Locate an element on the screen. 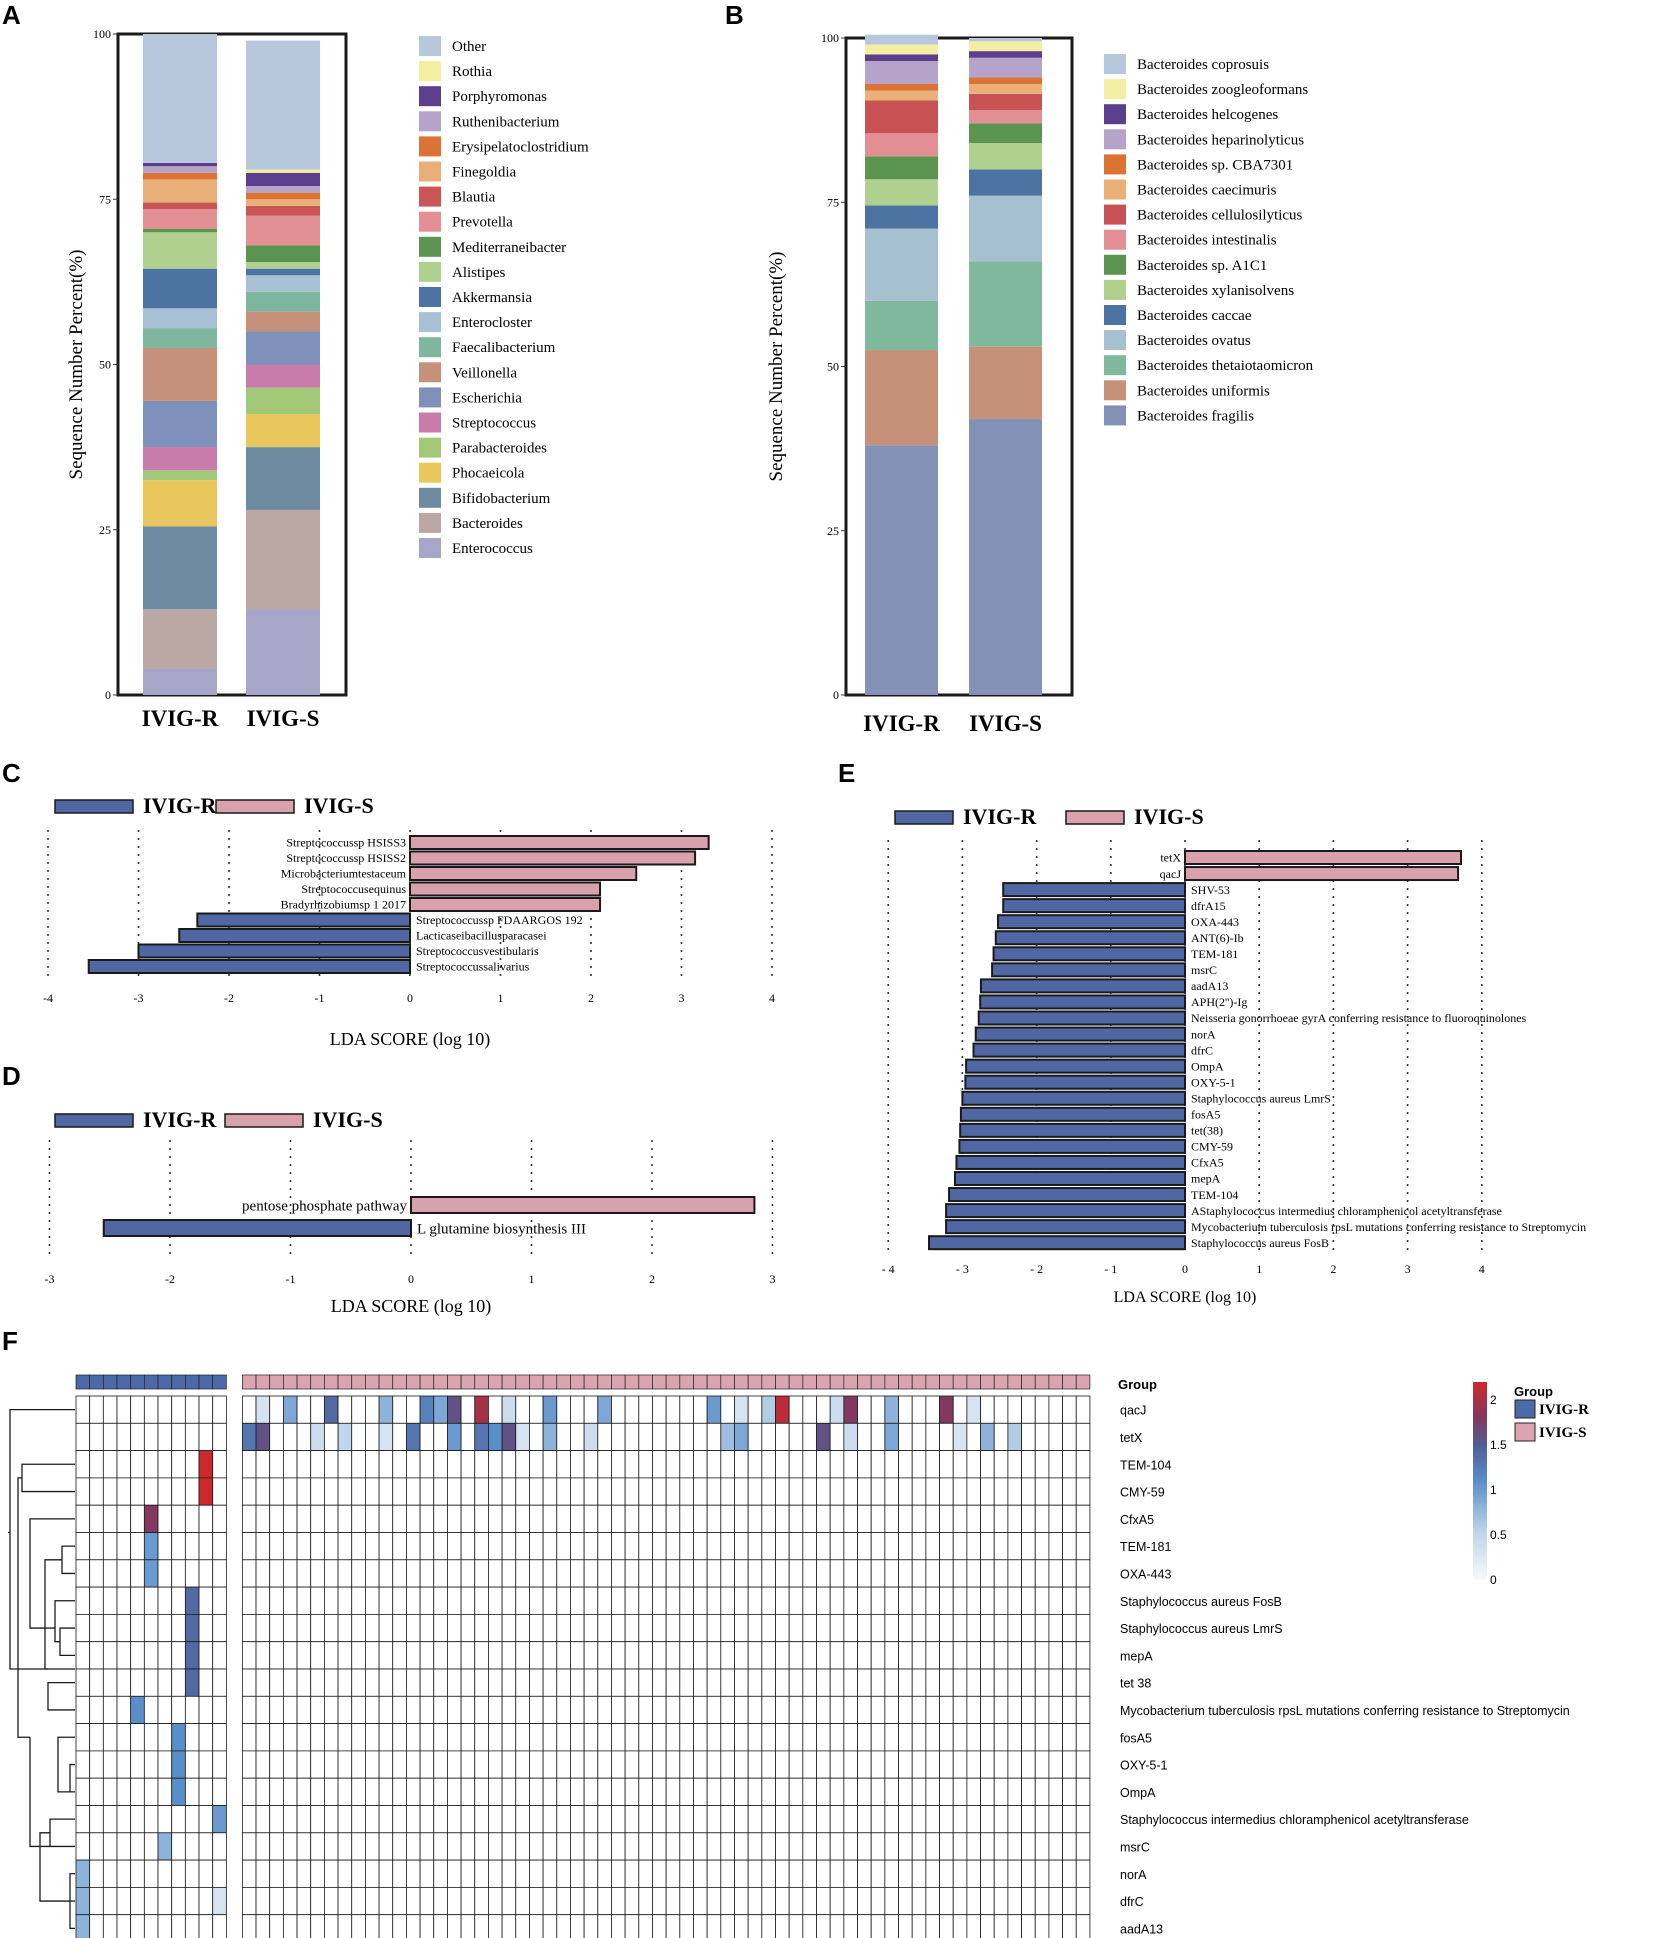 The height and width of the screenshot is (1938, 1654). bar-segment-bacteroides-sp-a1c1-ivig-r is located at coordinates (901, 168).